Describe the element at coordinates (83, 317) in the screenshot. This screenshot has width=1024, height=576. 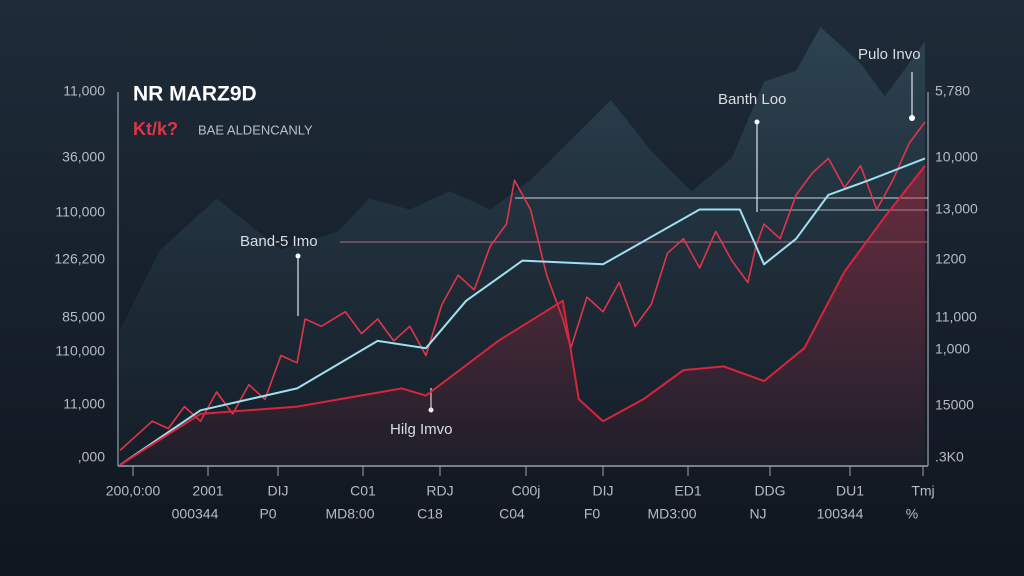
I see `left-axis-label: 85,000` at that location.